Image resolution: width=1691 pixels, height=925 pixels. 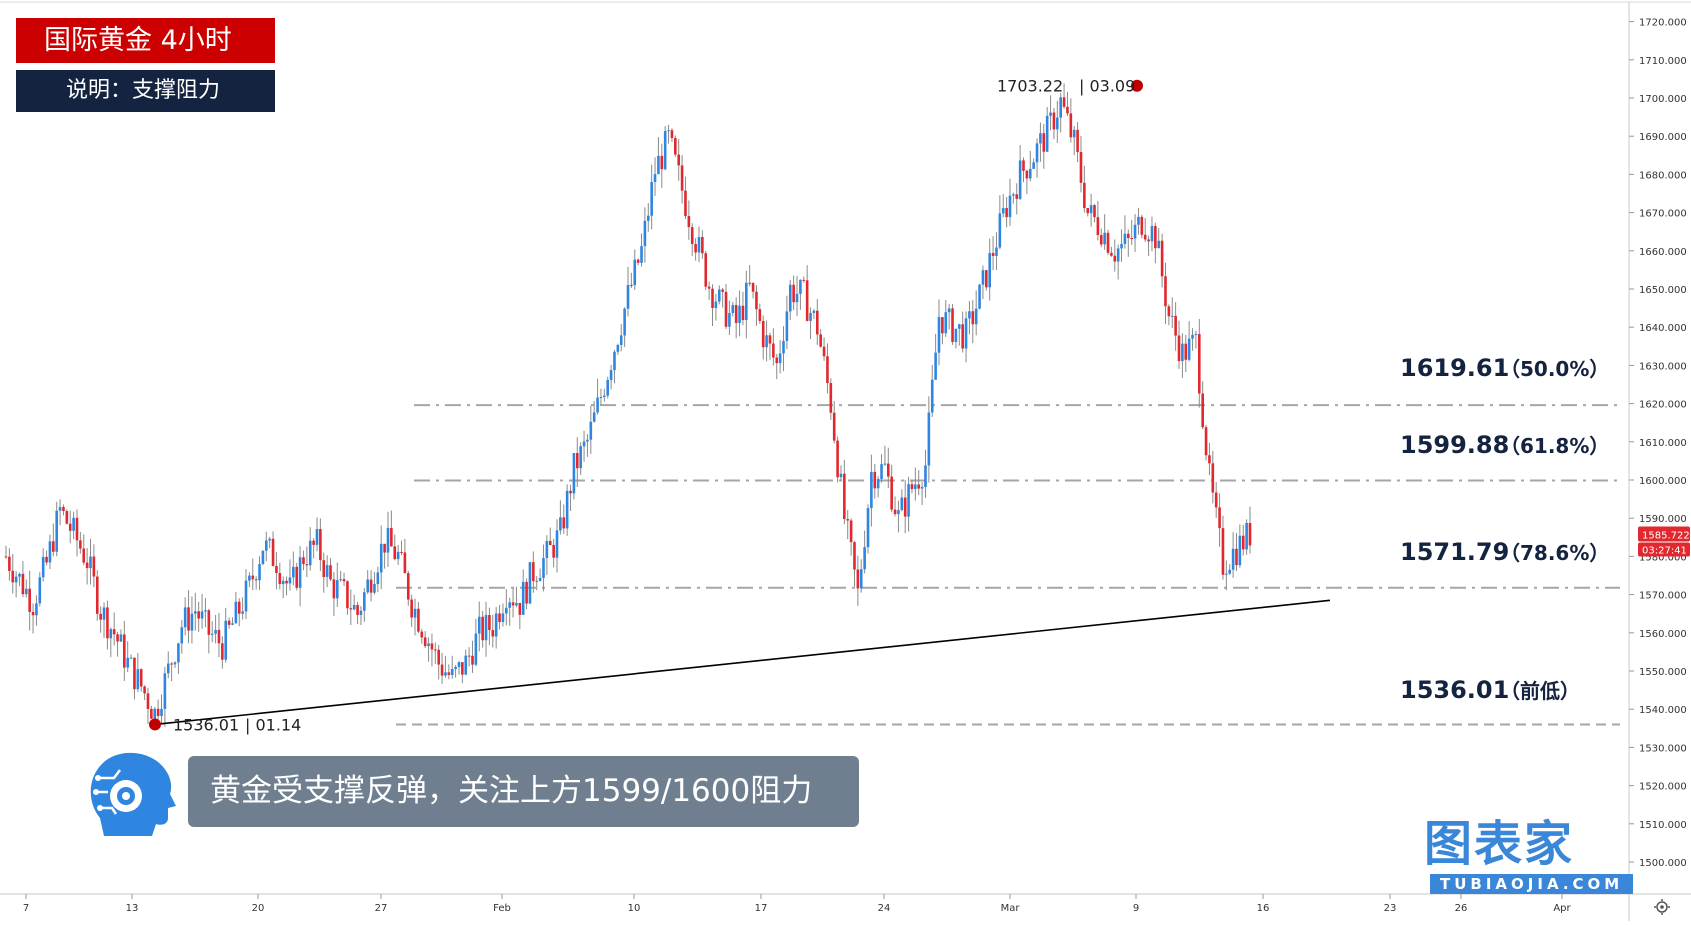 I want to click on y-tick-label: 1550.000, so click(x=1663, y=672).